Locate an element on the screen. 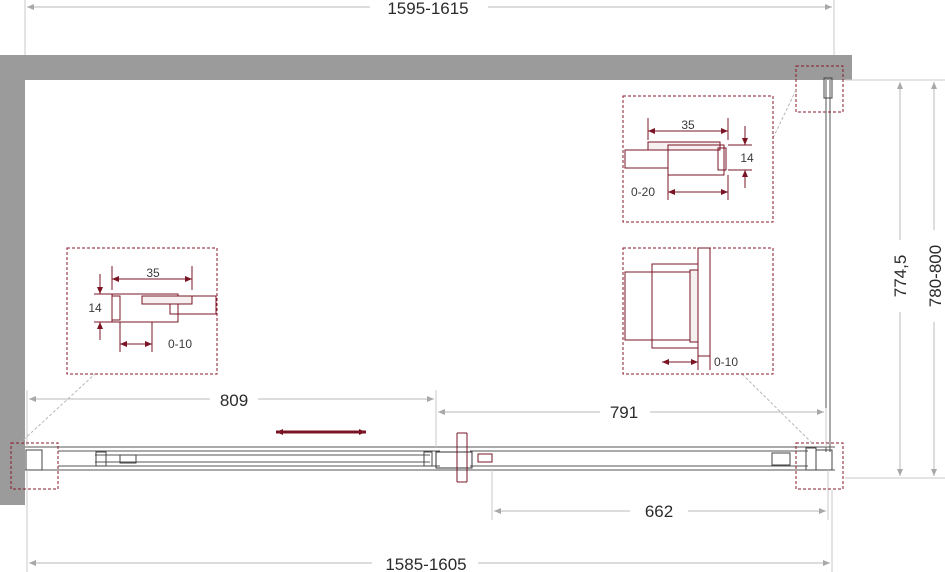 The height and width of the screenshot is (572, 945). bottom-width-label: 1585-1605 is located at coordinates (425, 563).